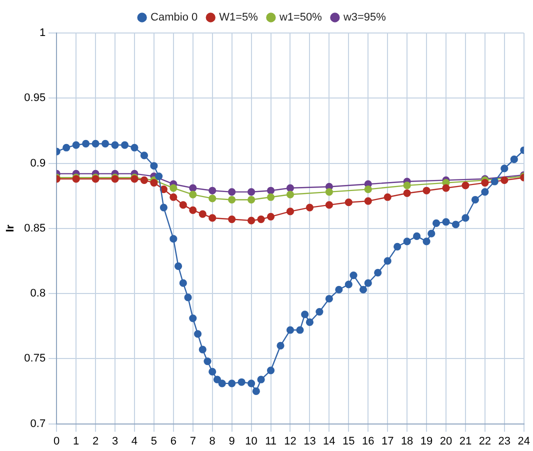  I want to click on x-tick-label: 3, so click(115, 441).